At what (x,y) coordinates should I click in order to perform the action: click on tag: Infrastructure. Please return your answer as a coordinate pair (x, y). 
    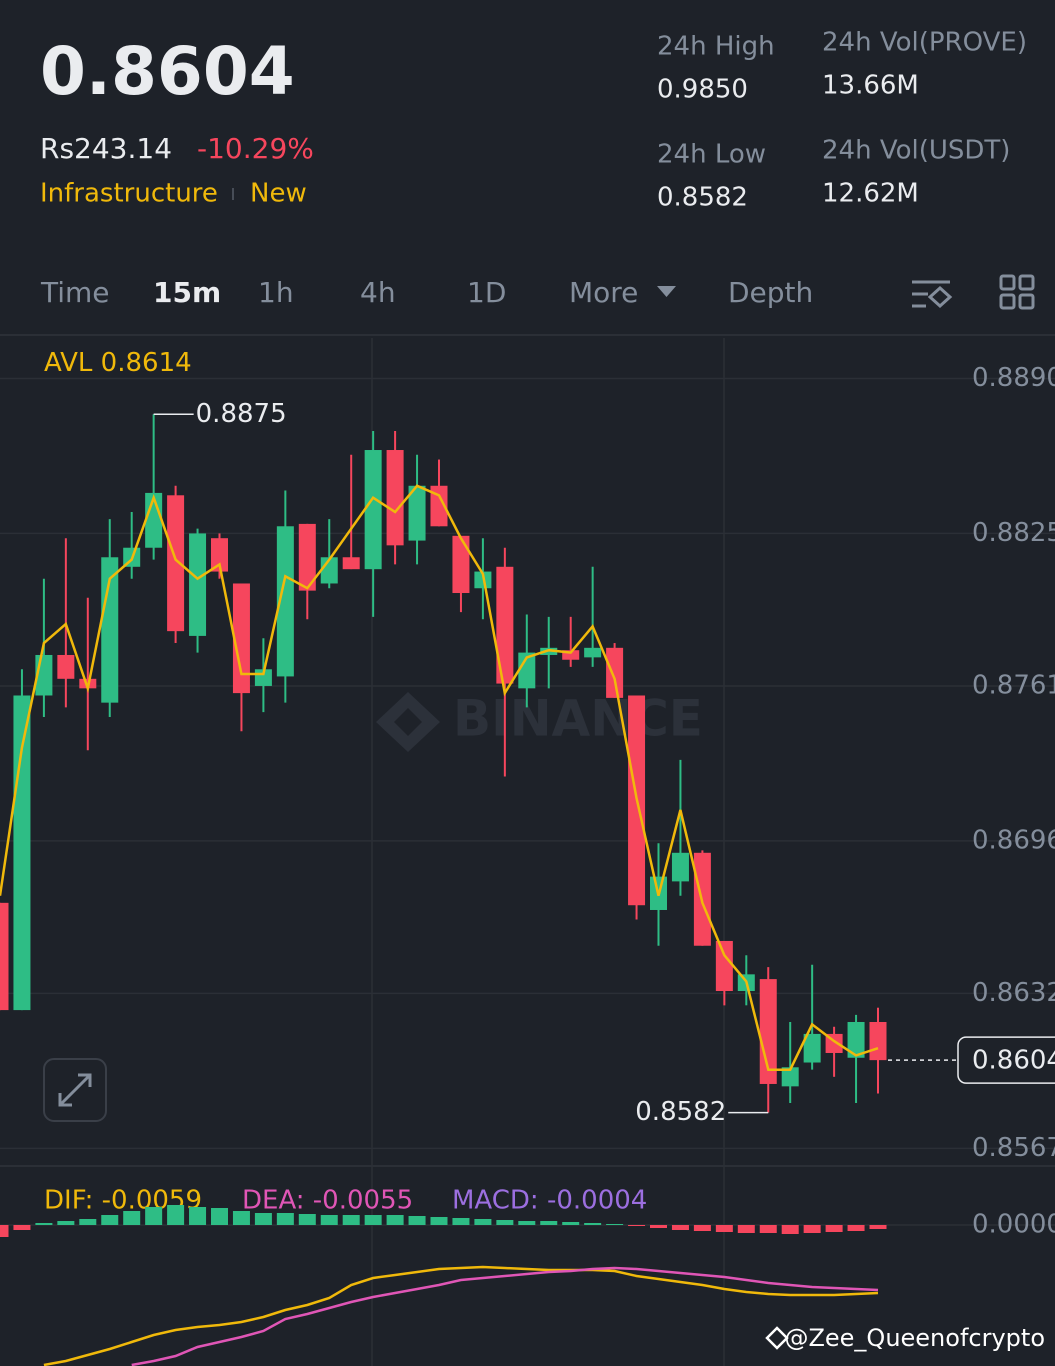
    Looking at the image, I should click on (129, 194).